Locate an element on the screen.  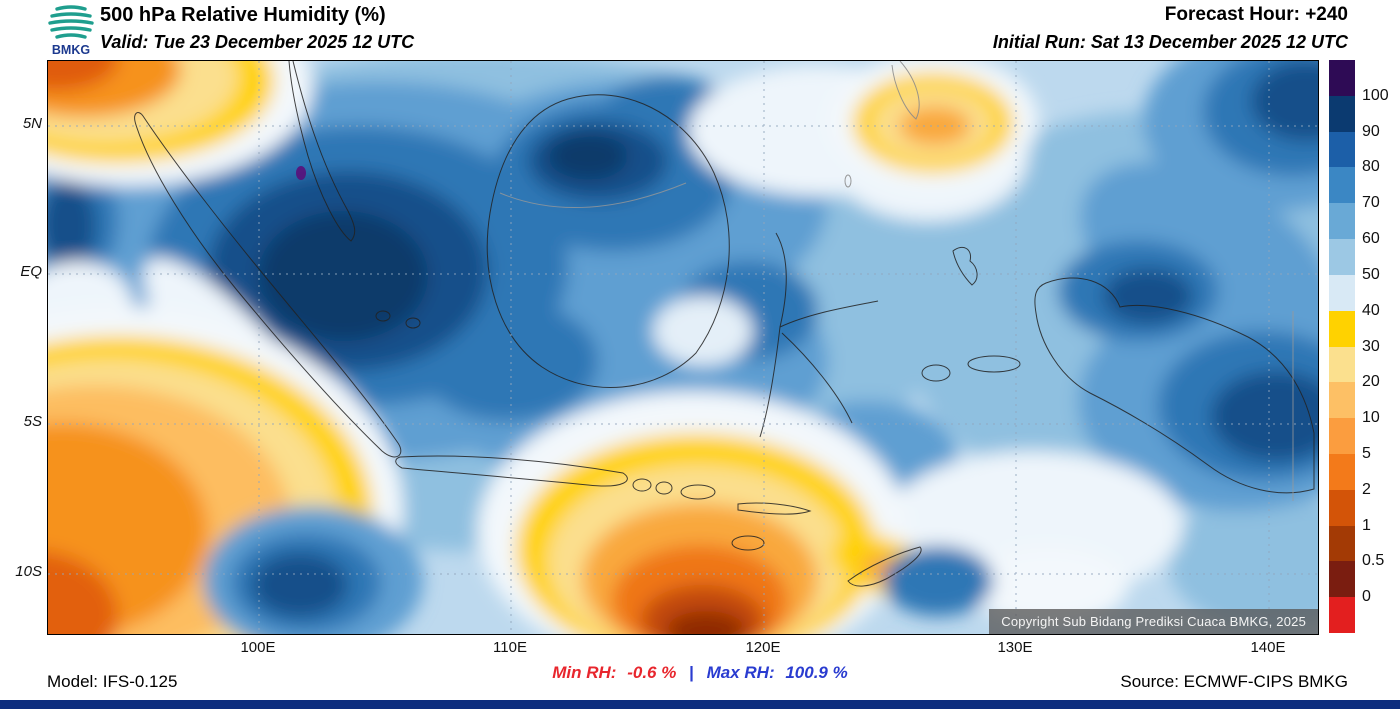
page-title: 500 hPa Relative Humidity (%) is located at coordinates (243, 15).